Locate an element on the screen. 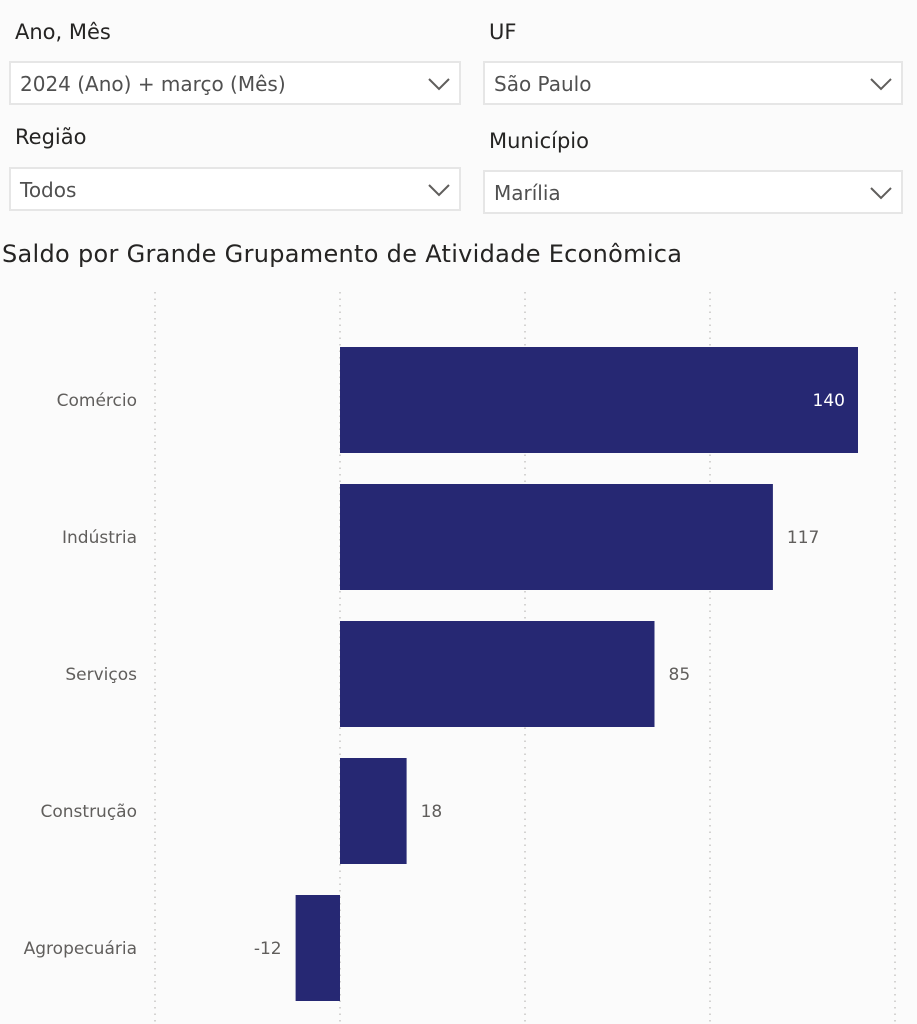 The height and width of the screenshot is (1024, 917). uf-dropdown: São Paulo is located at coordinates (693, 83).